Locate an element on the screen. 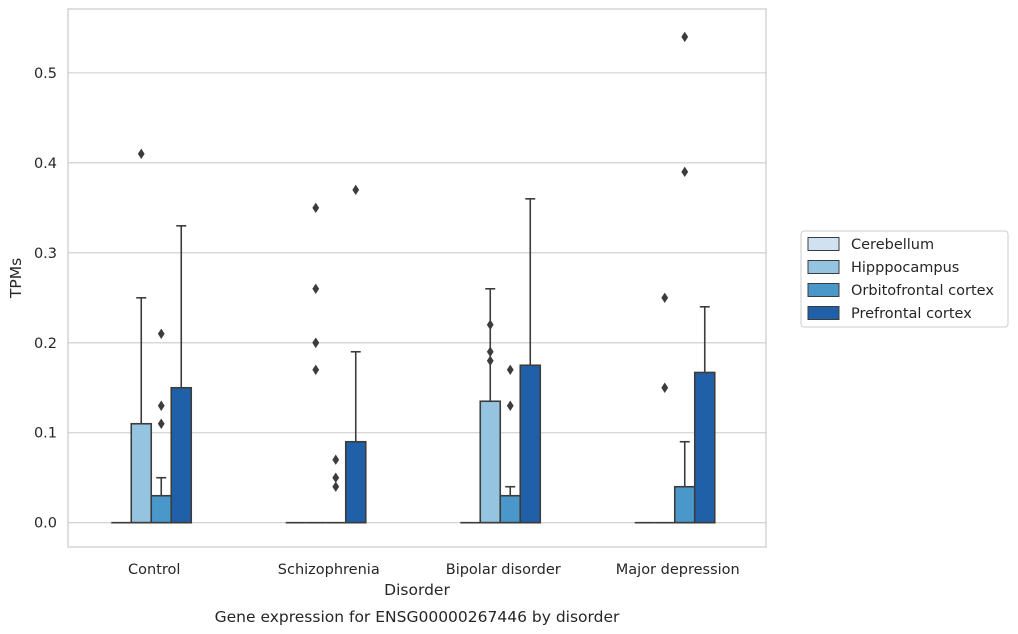 The width and height of the screenshot is (1018, 634). y-axis-label: TPMs is located at coordinates (16, 278).